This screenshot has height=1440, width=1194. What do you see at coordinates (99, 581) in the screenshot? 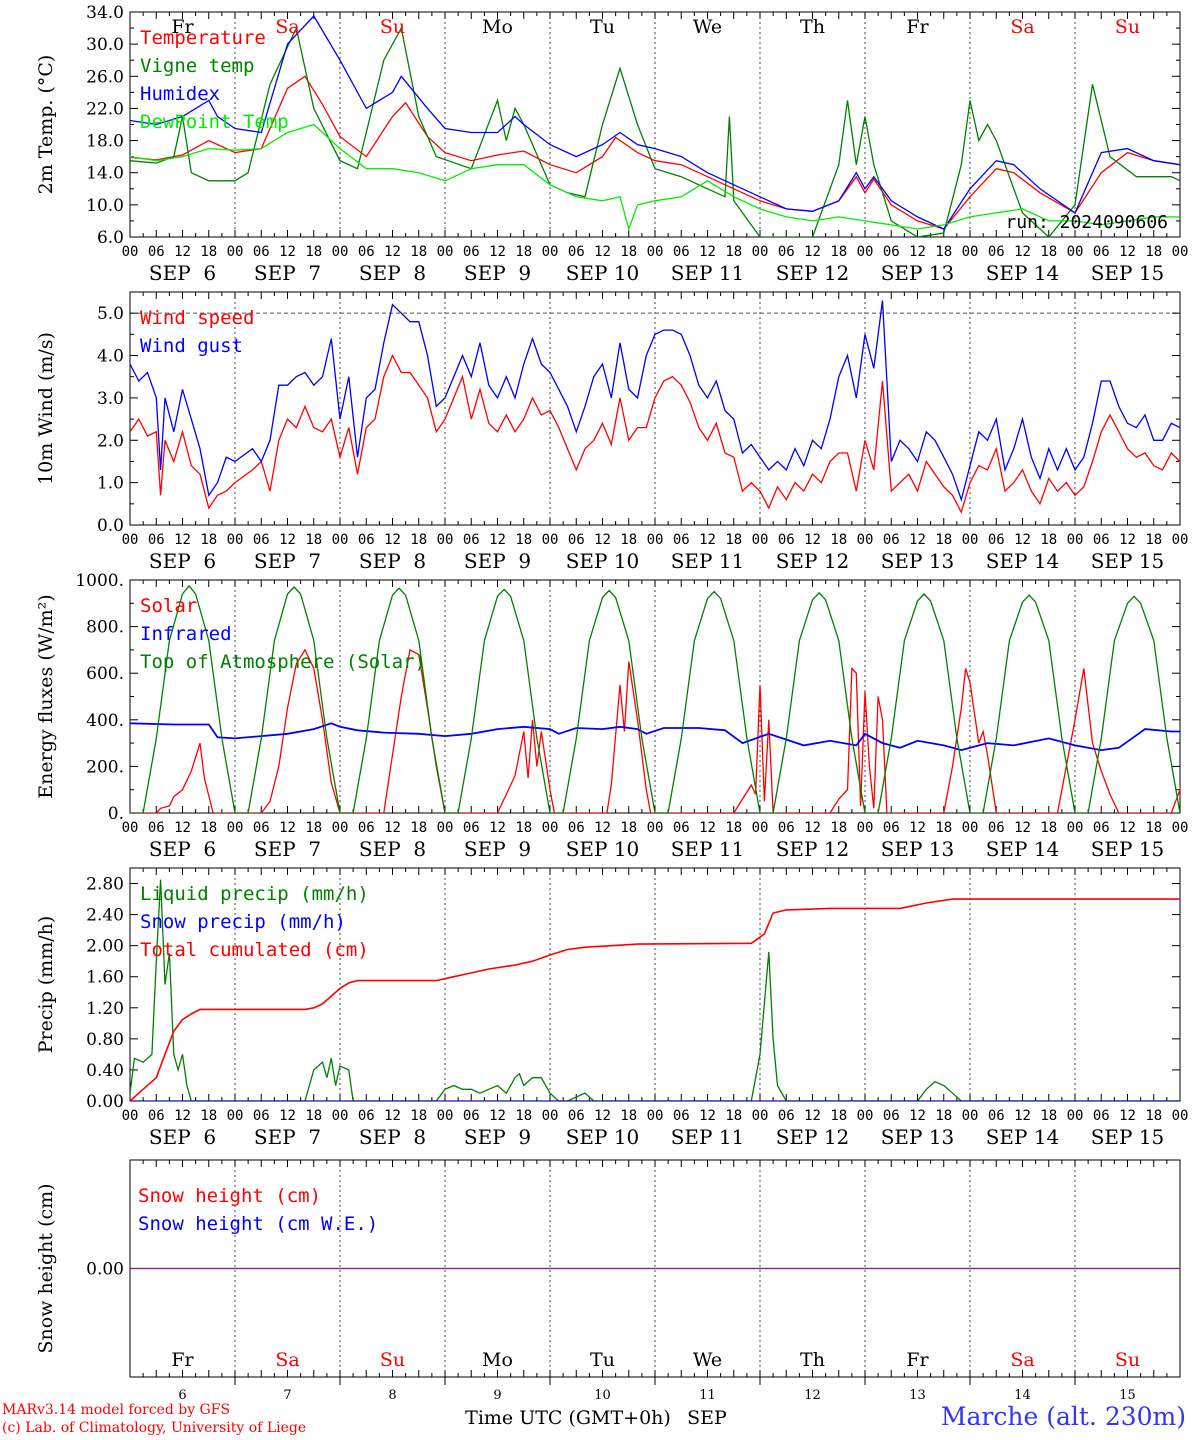
I see `y-tick-label: 1000.` at bounding box center [99, 581].